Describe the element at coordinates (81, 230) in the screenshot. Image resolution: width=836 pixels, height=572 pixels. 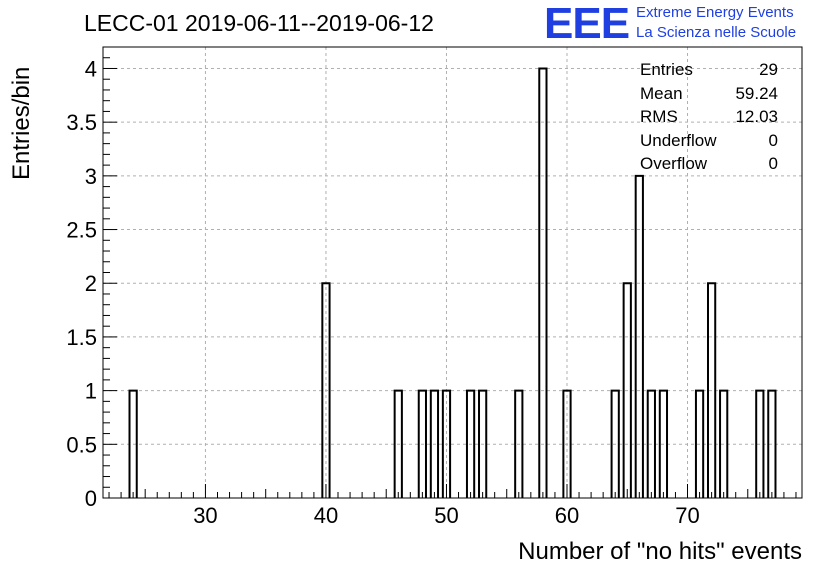
I see `y-tick-label: 2.5` at that location.